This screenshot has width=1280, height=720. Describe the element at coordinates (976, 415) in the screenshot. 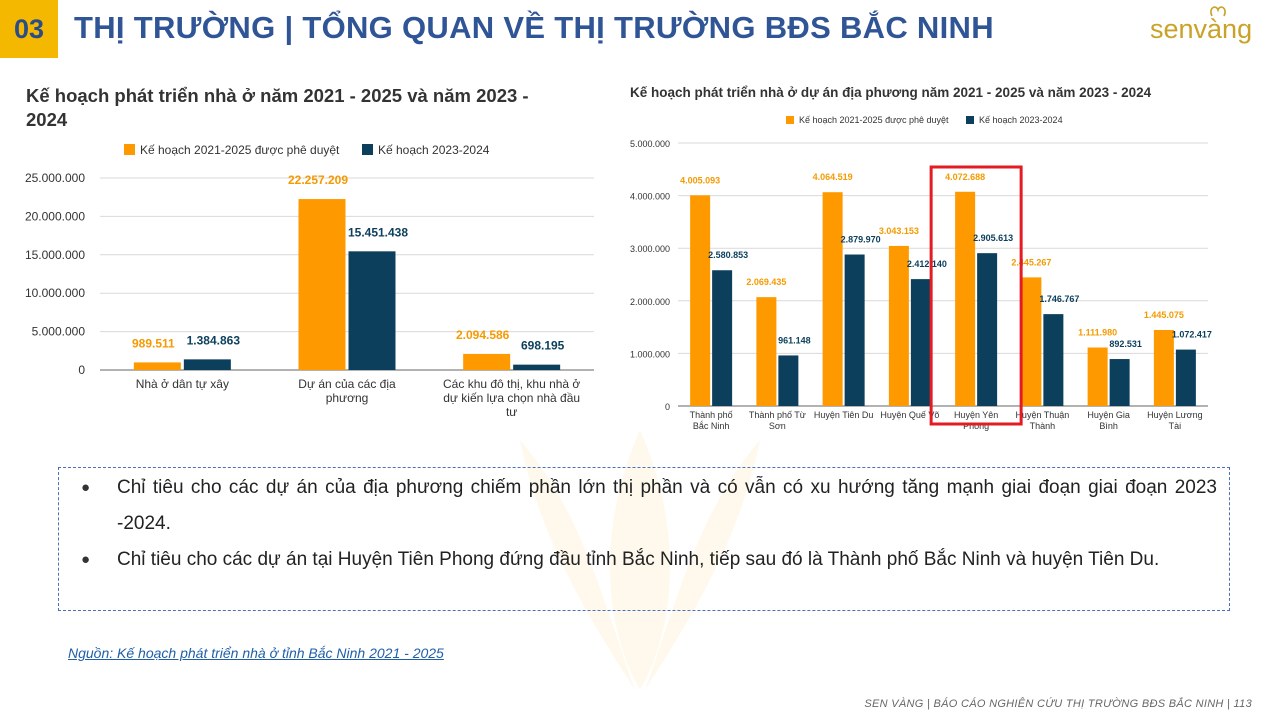

I see `category-label: Huyện Yên` at that location.